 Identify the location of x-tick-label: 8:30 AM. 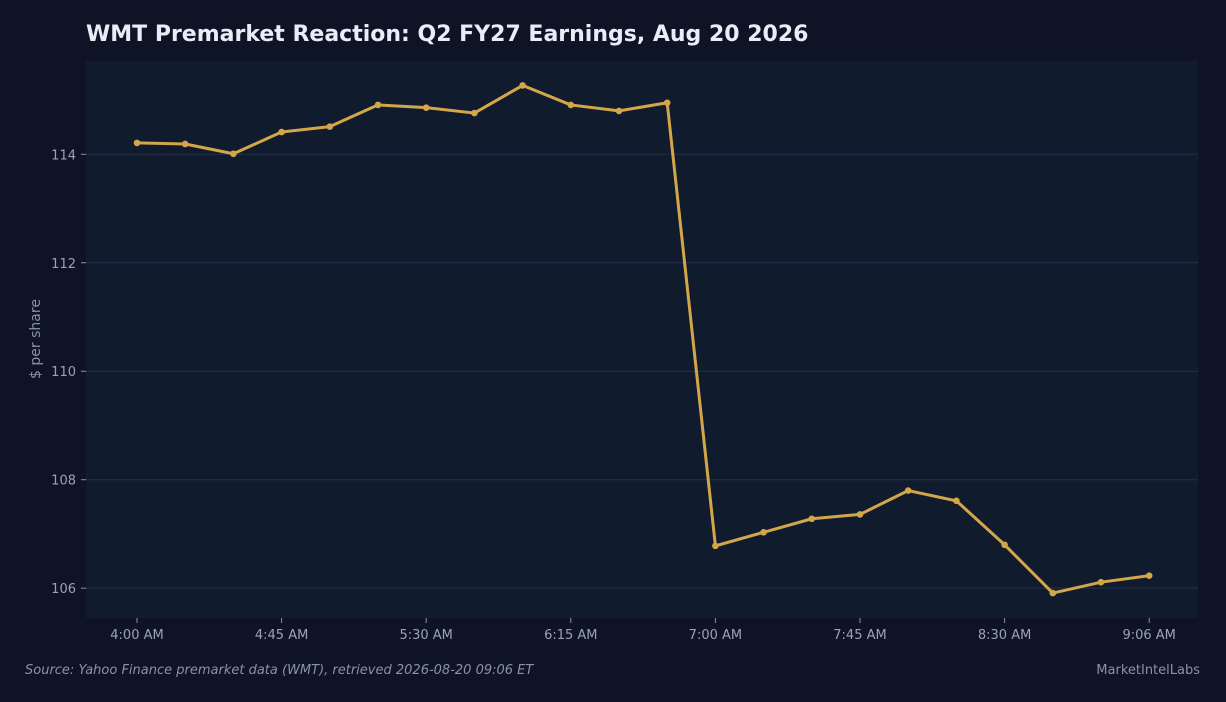
(1004, 635).